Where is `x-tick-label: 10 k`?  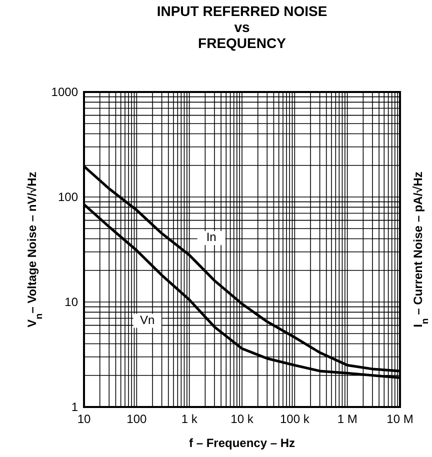 x-tick-label: 10 k is located at coordinates (242, 419).